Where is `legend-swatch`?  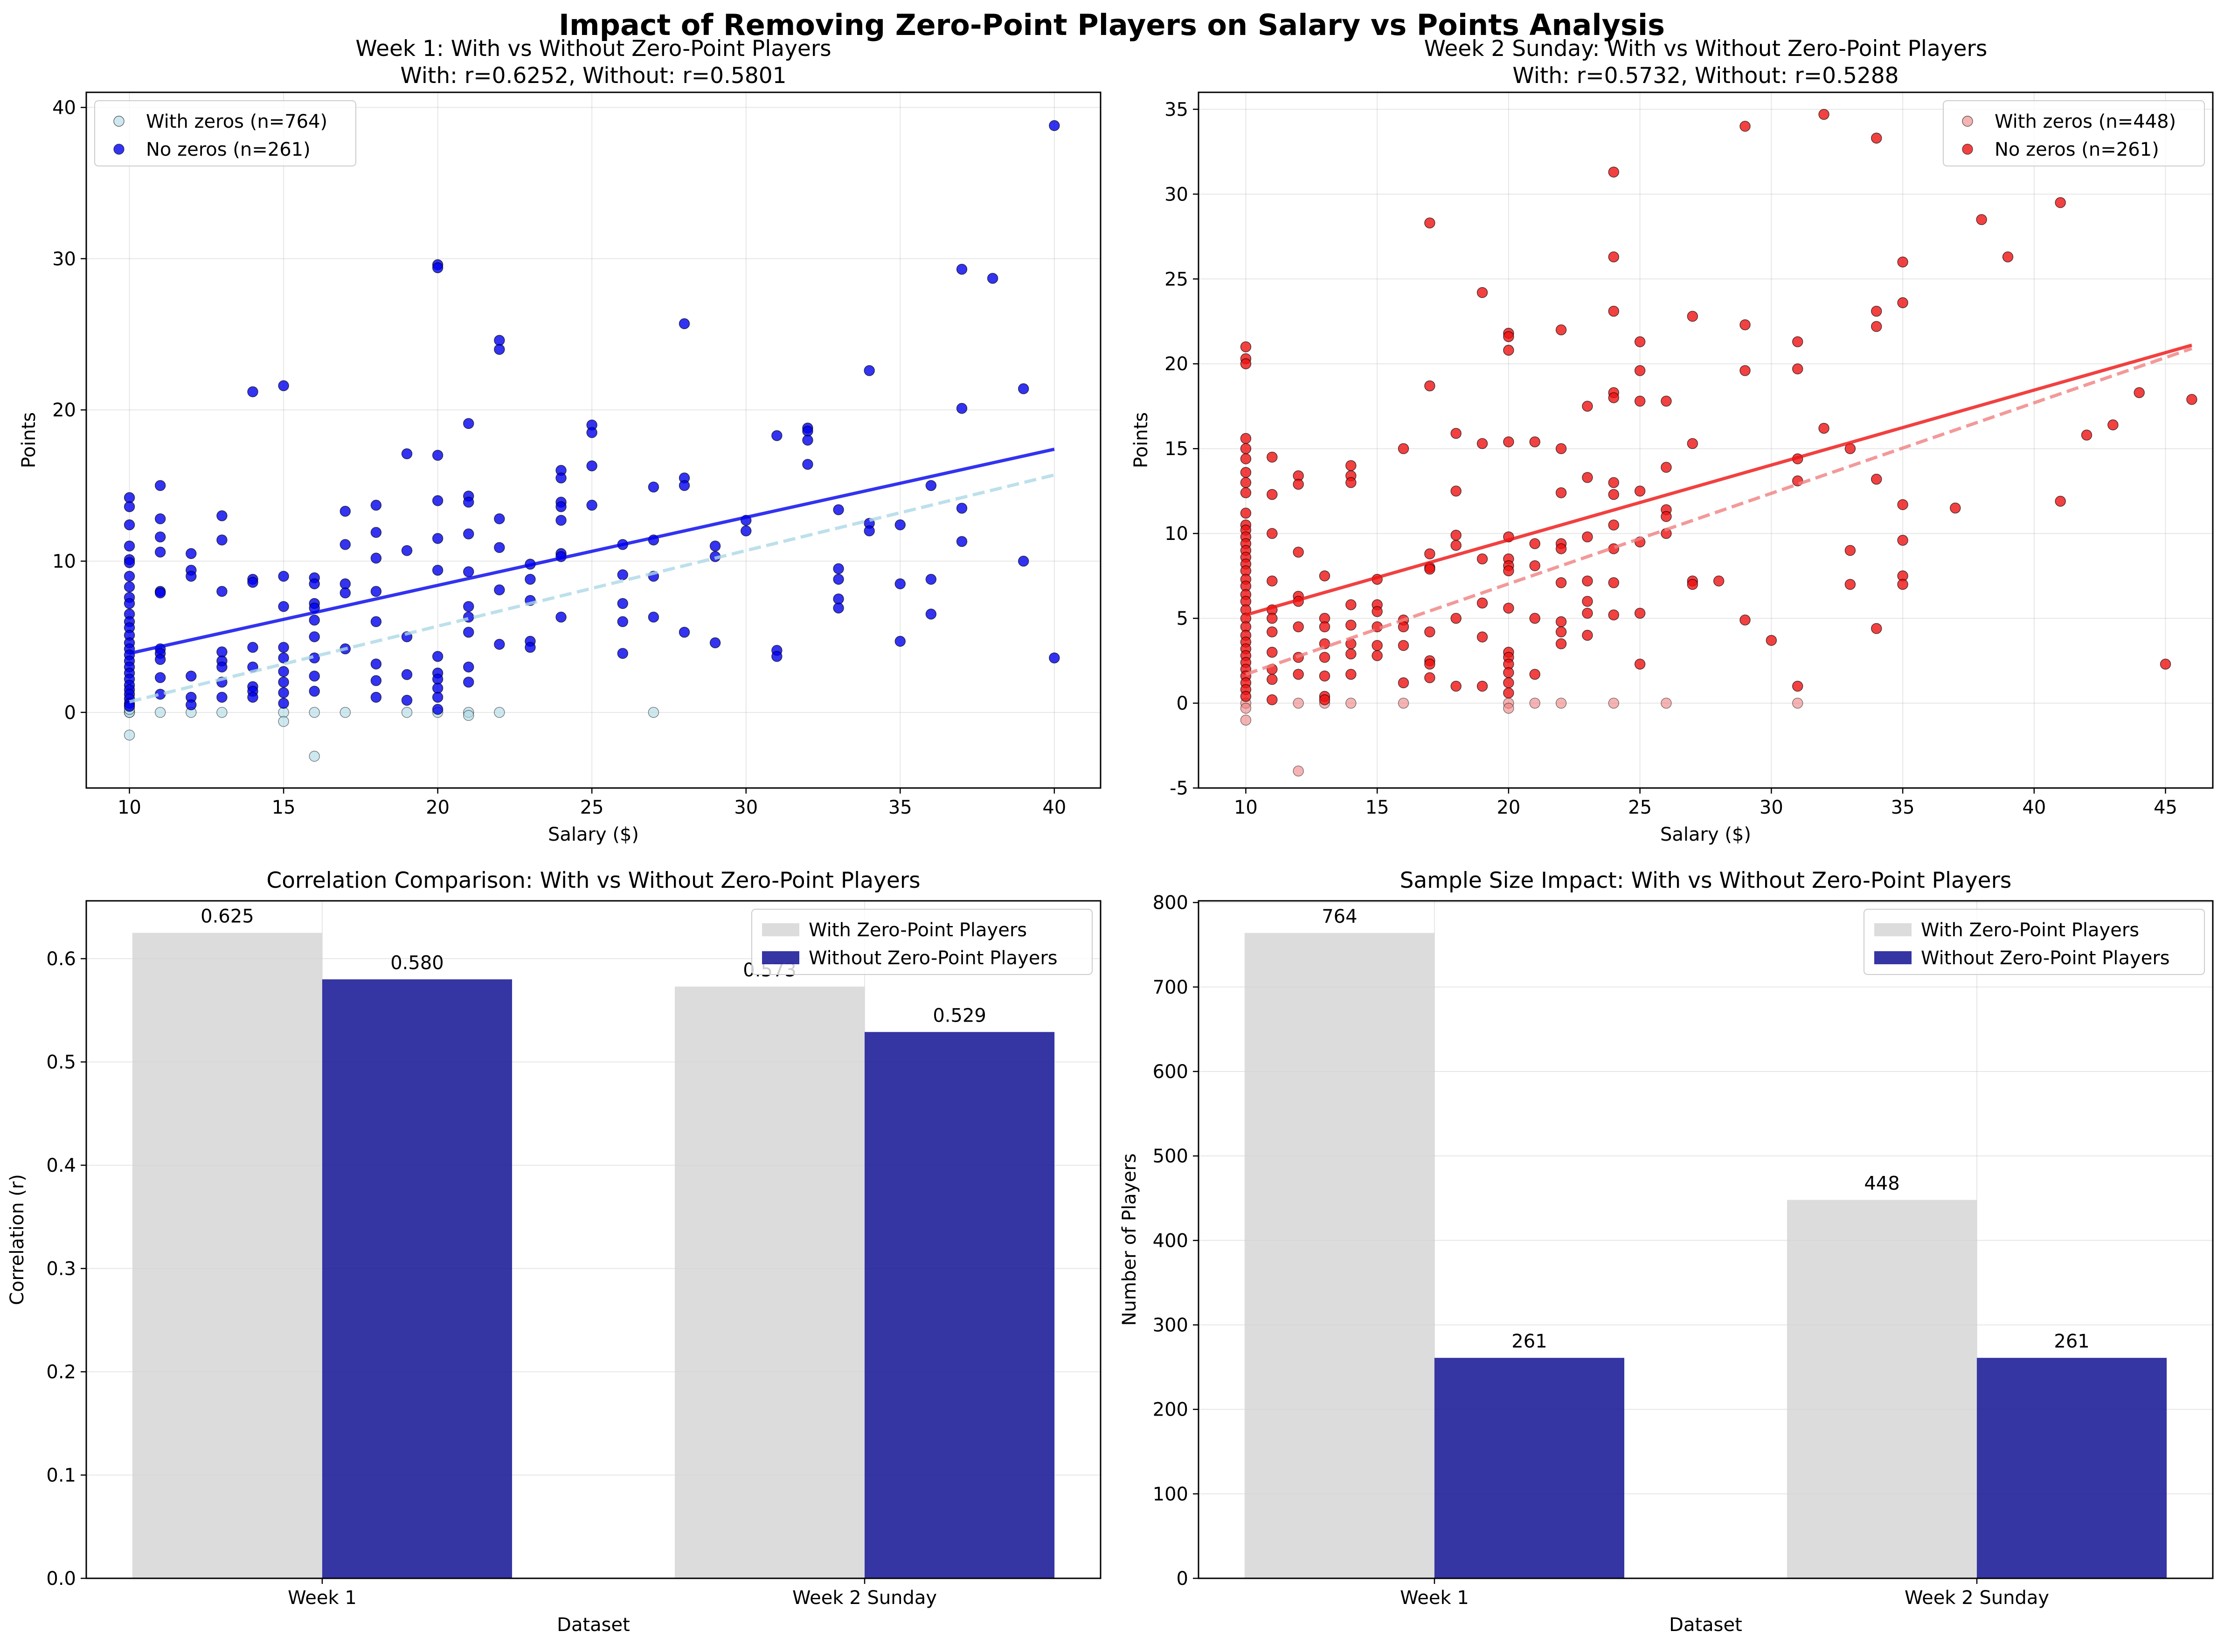 legend-swatch is located at coordinates (1893, 957).